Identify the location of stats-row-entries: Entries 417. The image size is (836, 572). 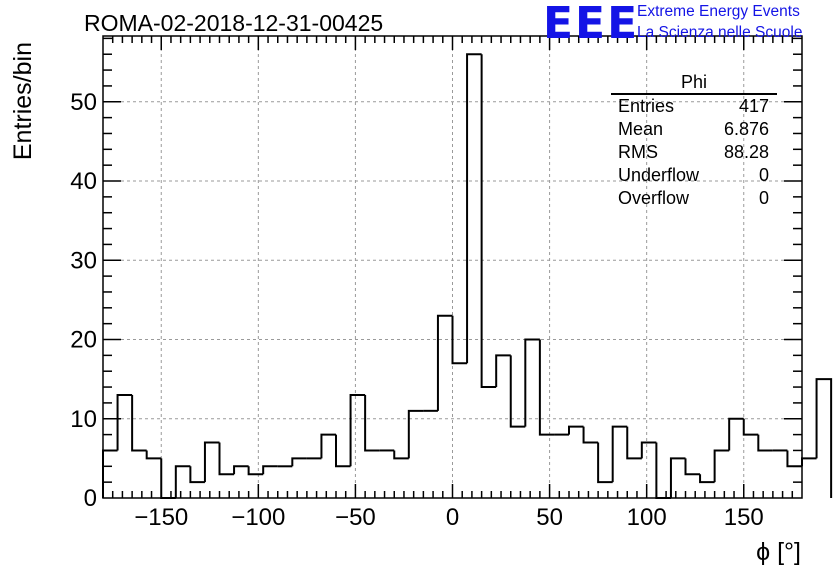
(694, 106).